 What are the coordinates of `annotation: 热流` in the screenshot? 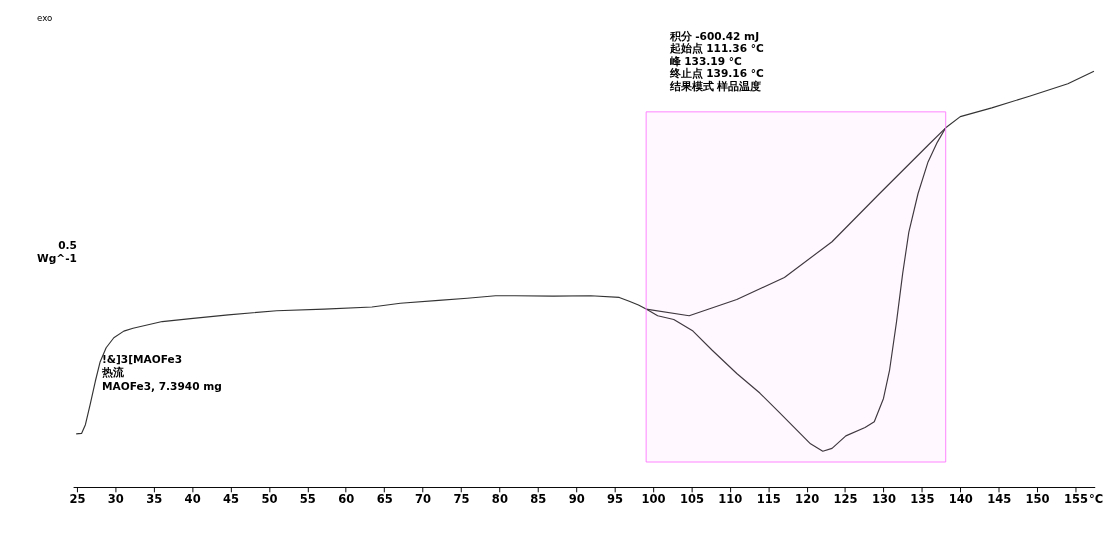 It's located at (112, 373).